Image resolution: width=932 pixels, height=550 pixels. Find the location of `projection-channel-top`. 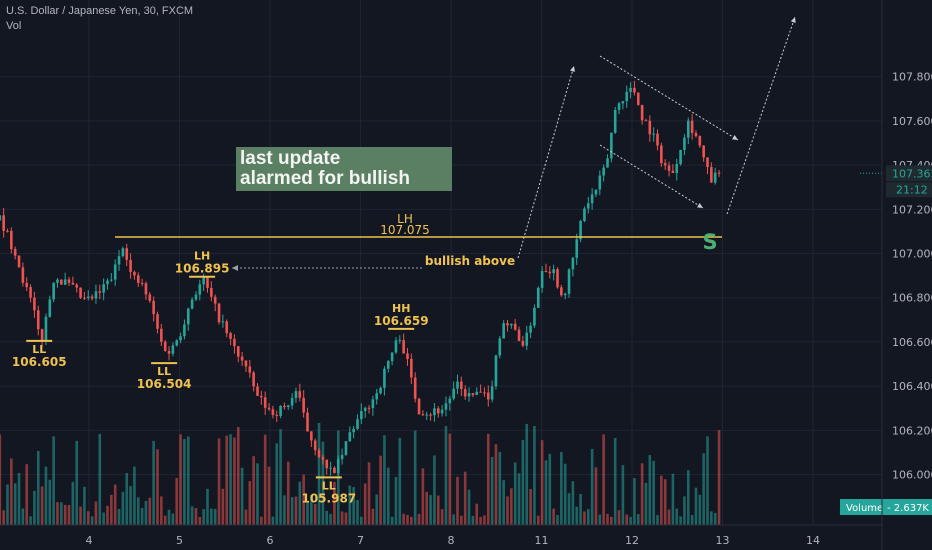

projection-channel-top is located at coordinates (669, 98).